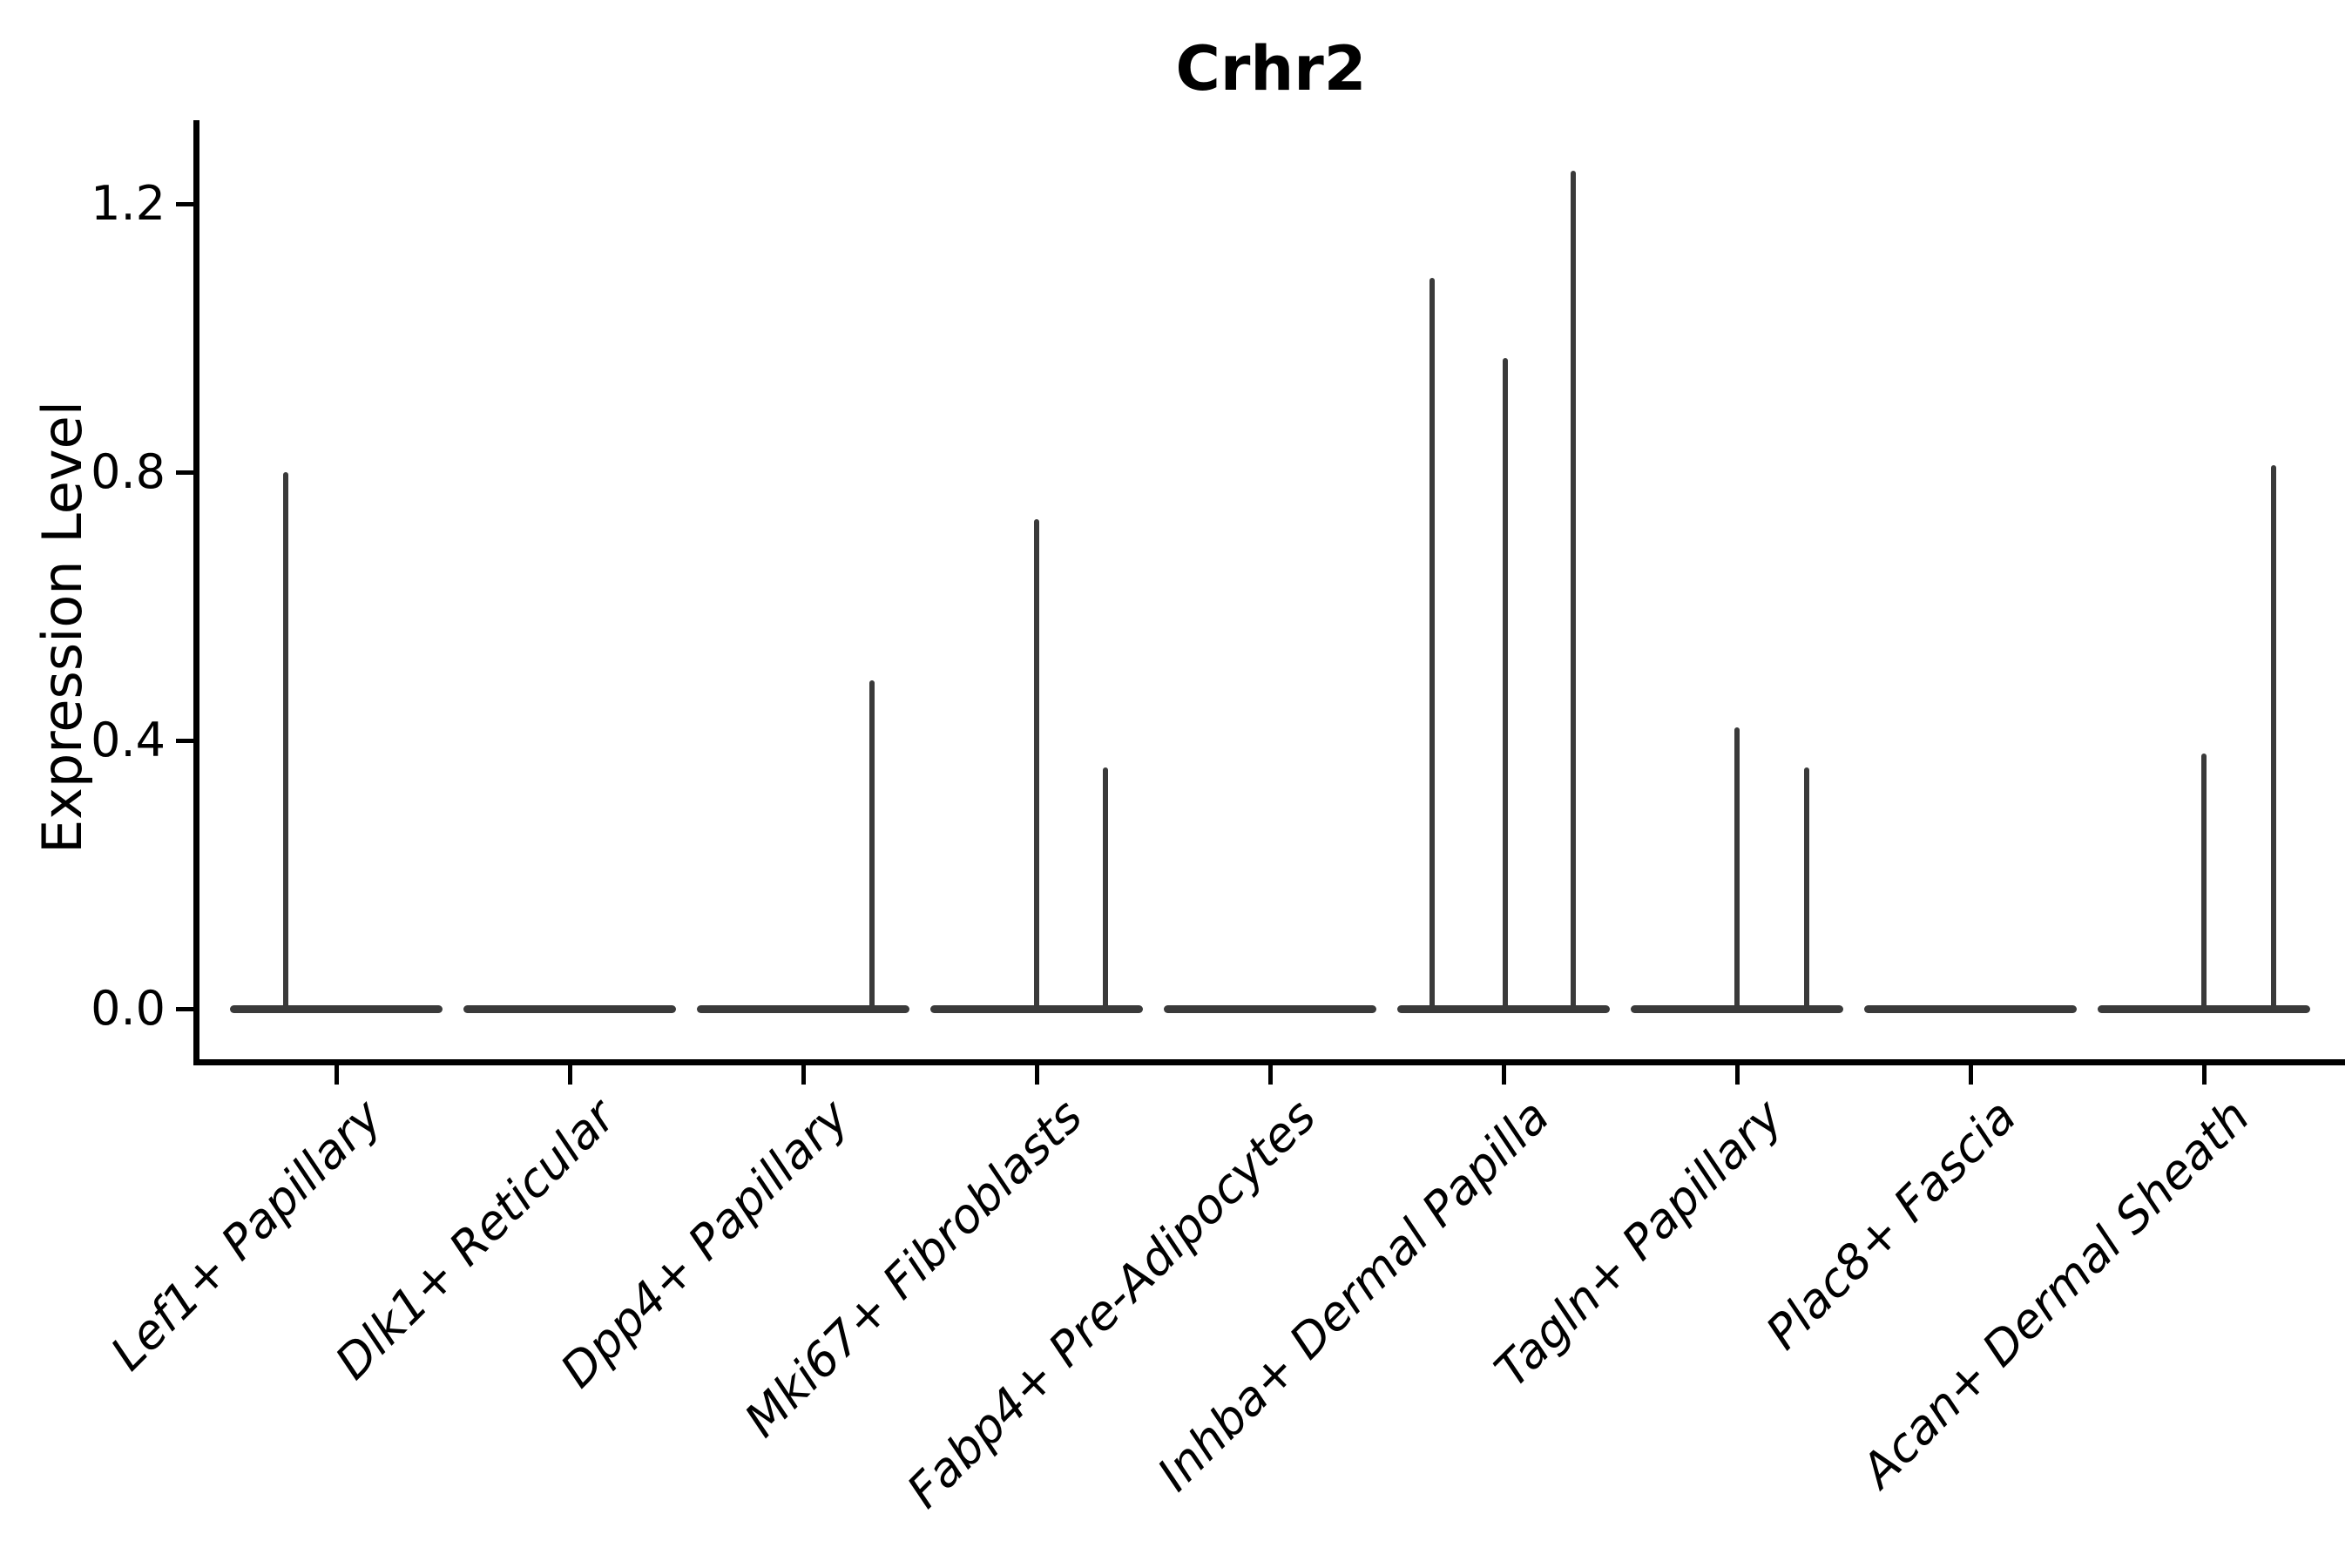 This screenshot has width=2352, height=1568. Describe the element at coordinates (705, 1243) in the screenshot. I see `x-tick-label: Dpp4+ Papillary` at that location.